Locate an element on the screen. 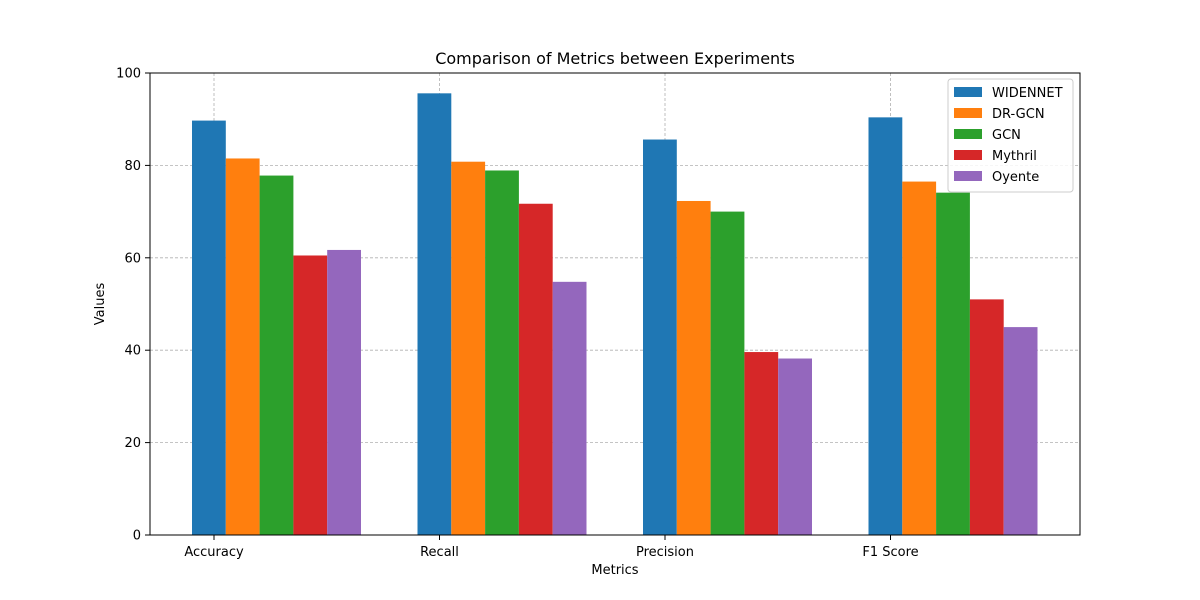  bar-widennet-recall is located at coordinates (434, 314).